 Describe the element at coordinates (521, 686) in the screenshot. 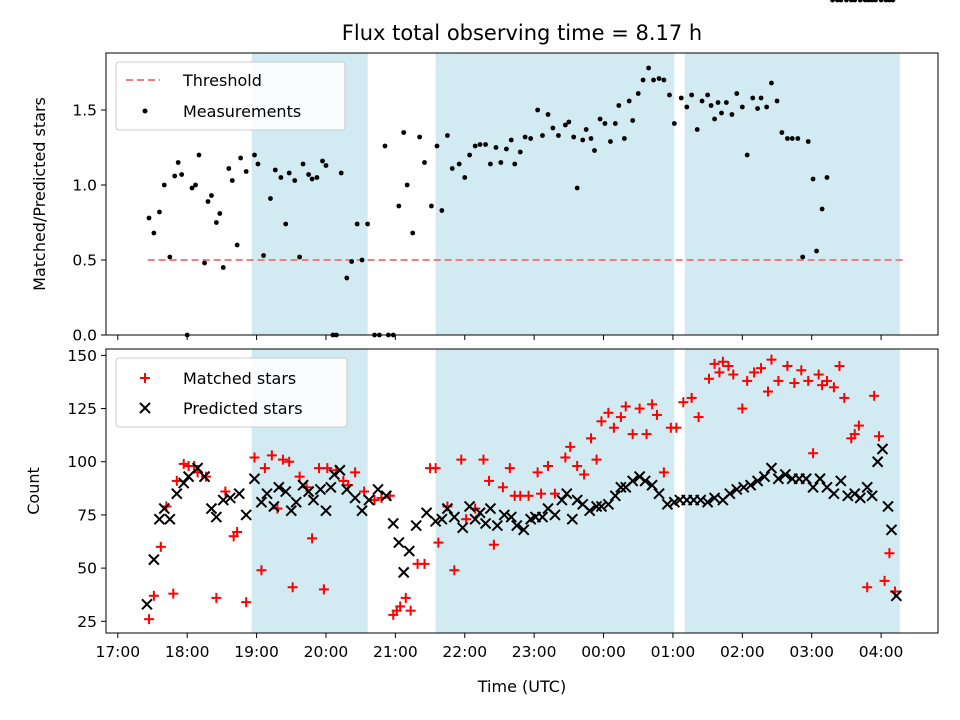

I see `x-axis-label: Time (UTC)` at that location.